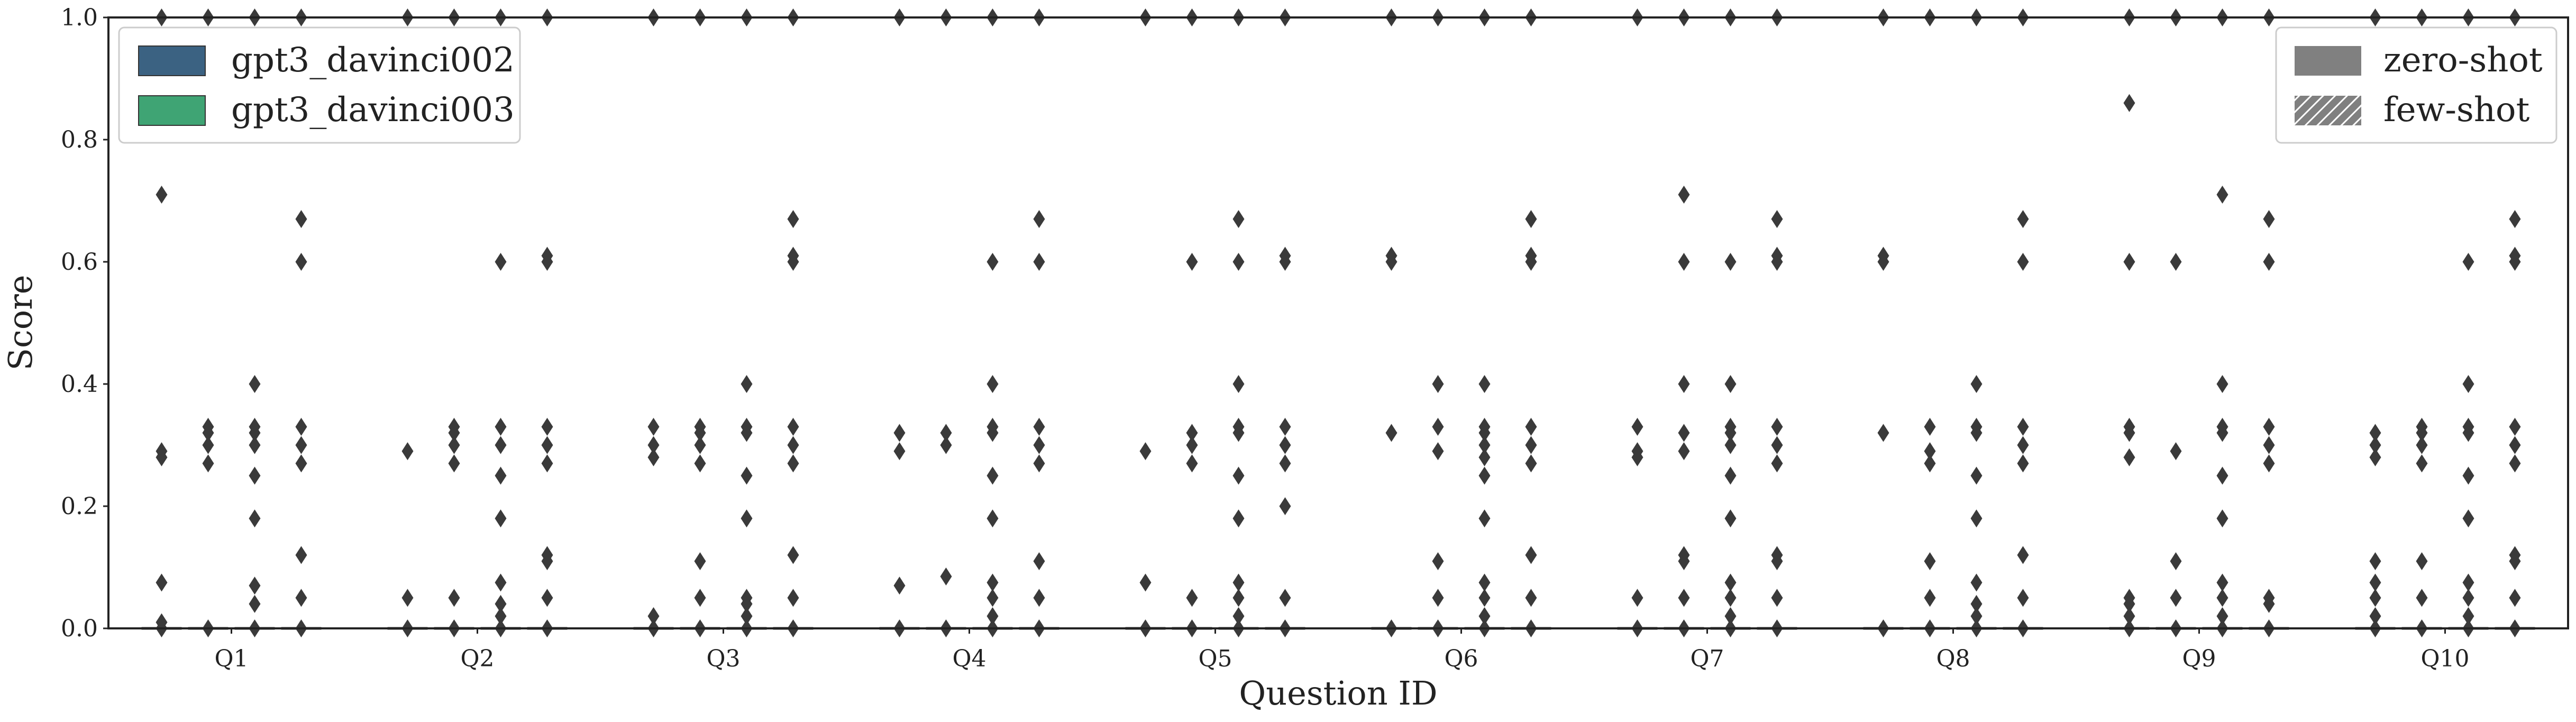 Image resolution: width=2576 pixels, height=722 pixels. What do you see at coordinates (319, 85) in the screenshot?
I see `model-legend: gpt3_davinci002 gpt3_davinci003` at bounding box center [319, 85].